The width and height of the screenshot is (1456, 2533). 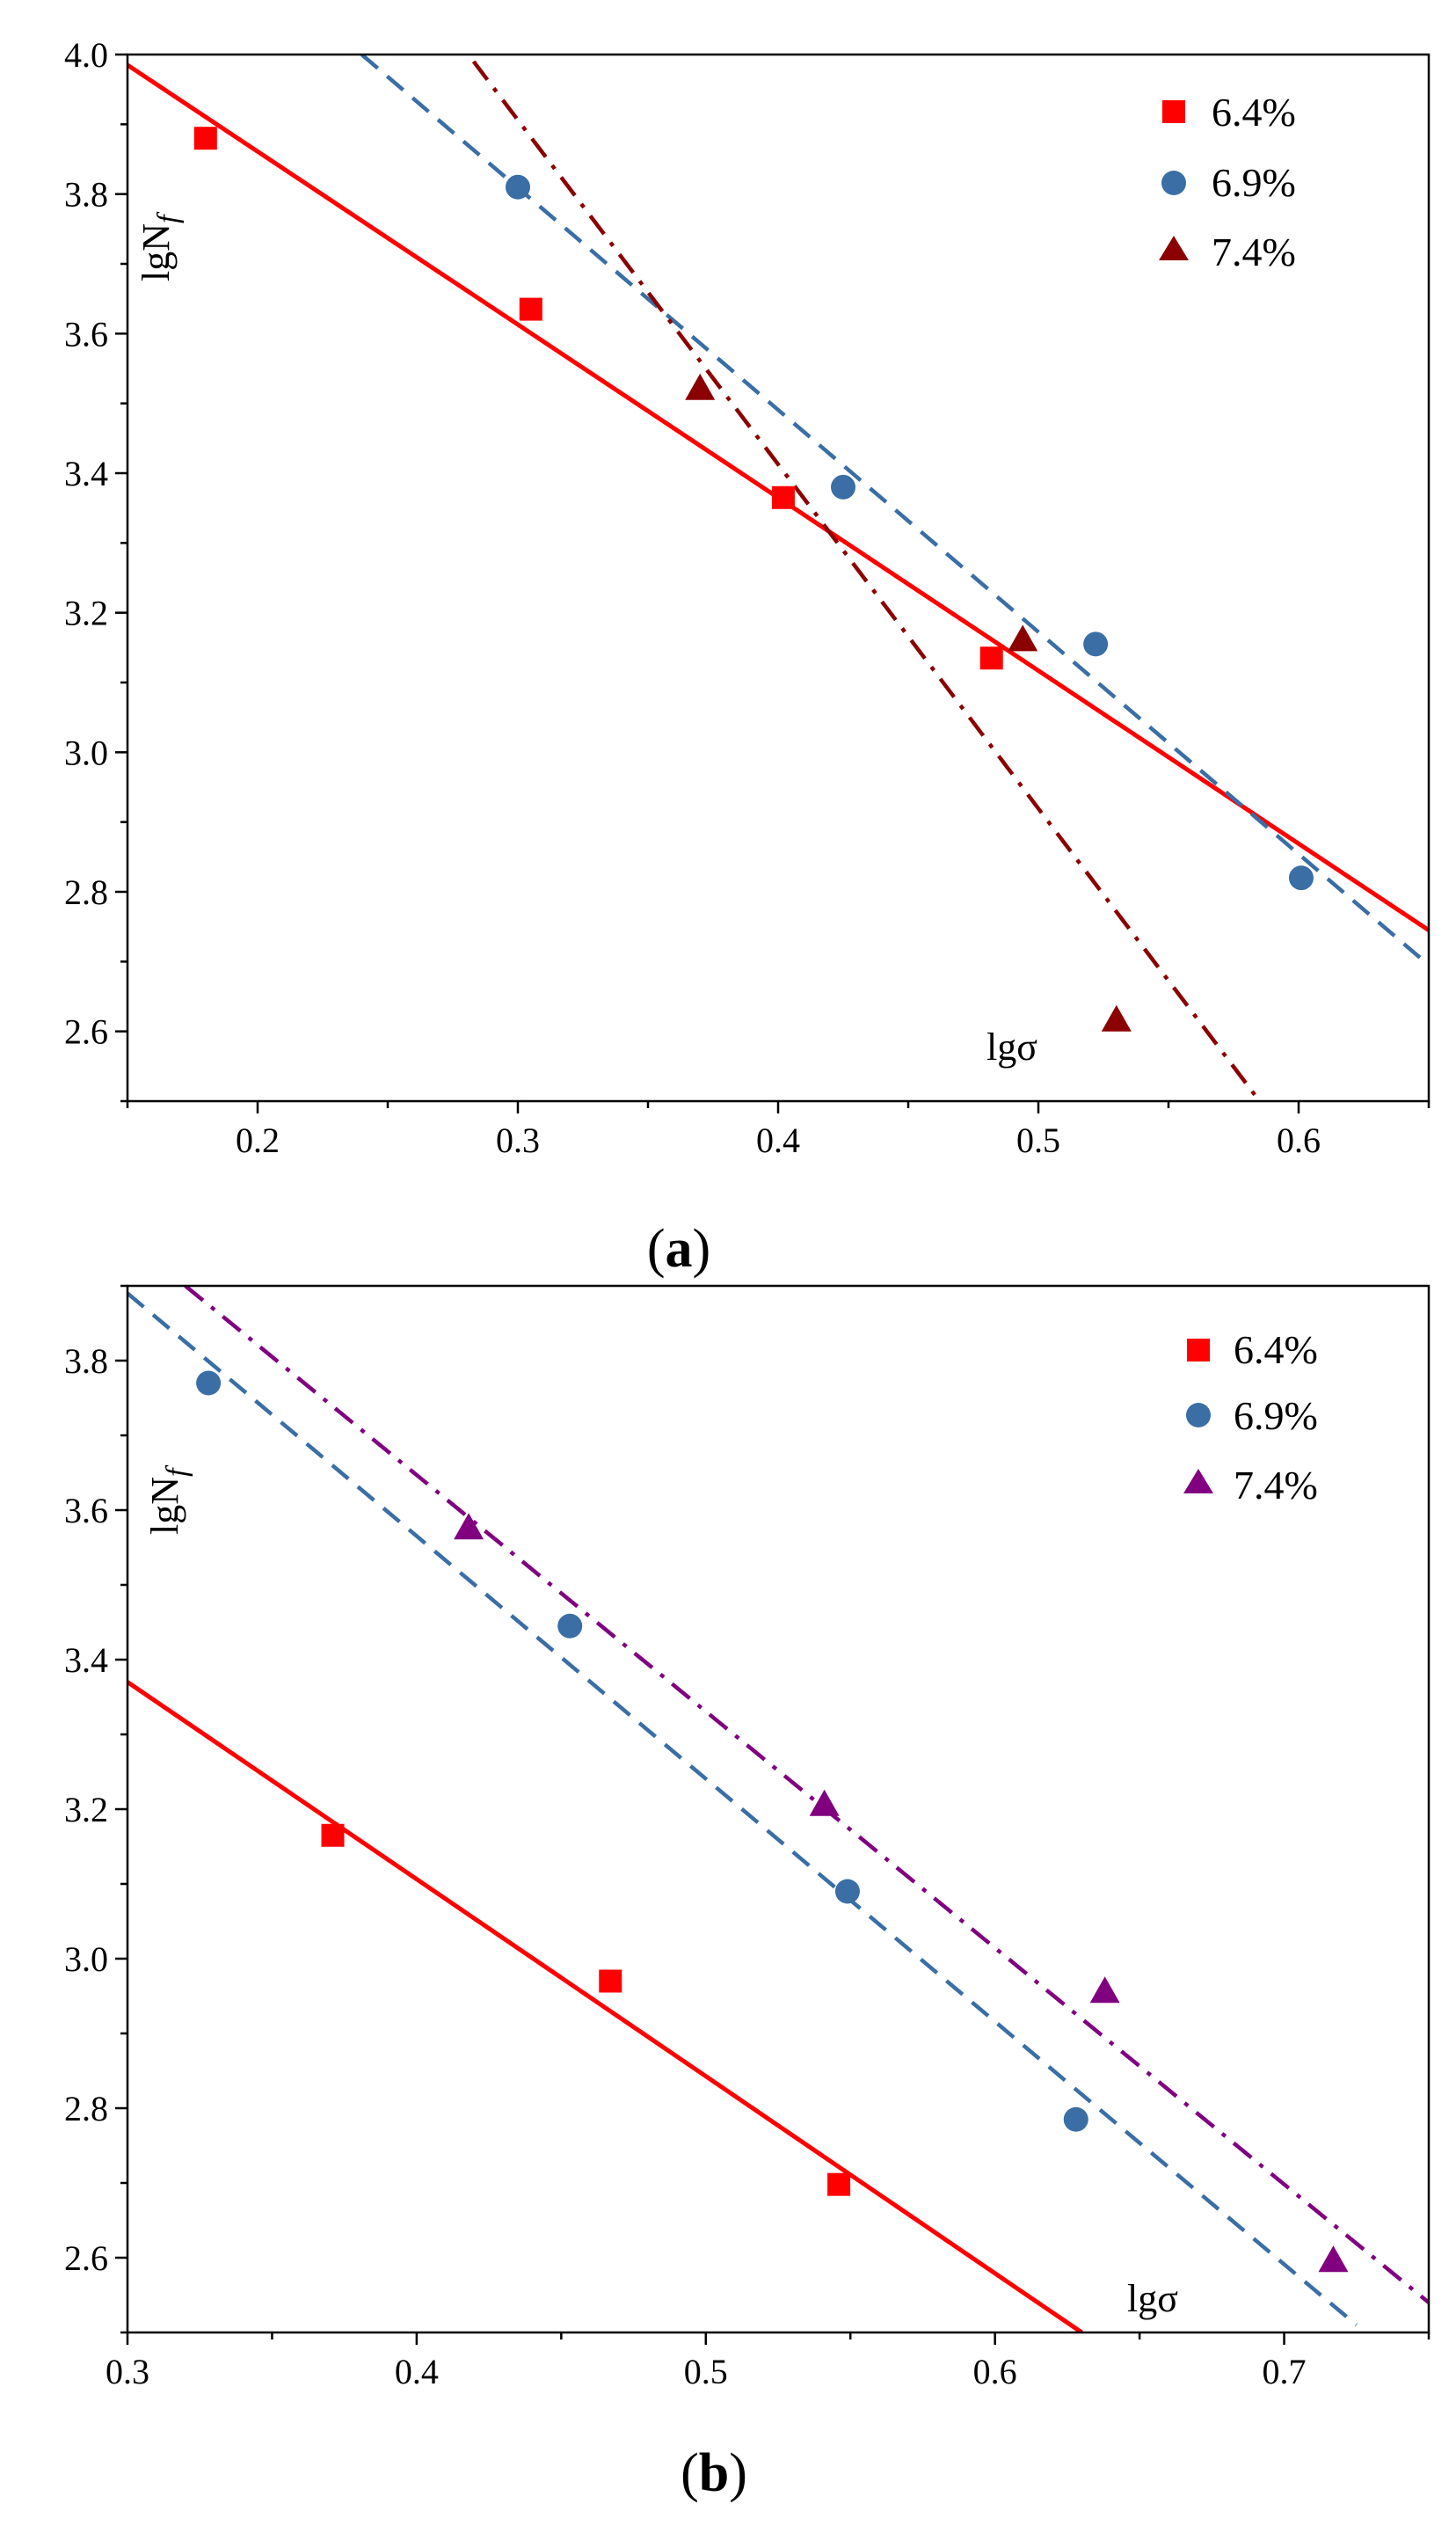 What do you see at coordinates (1299, 1140) in the screenshot?
I see `plot-a-x-tick-label: 0.6` at bounding box center [1299, 1140].